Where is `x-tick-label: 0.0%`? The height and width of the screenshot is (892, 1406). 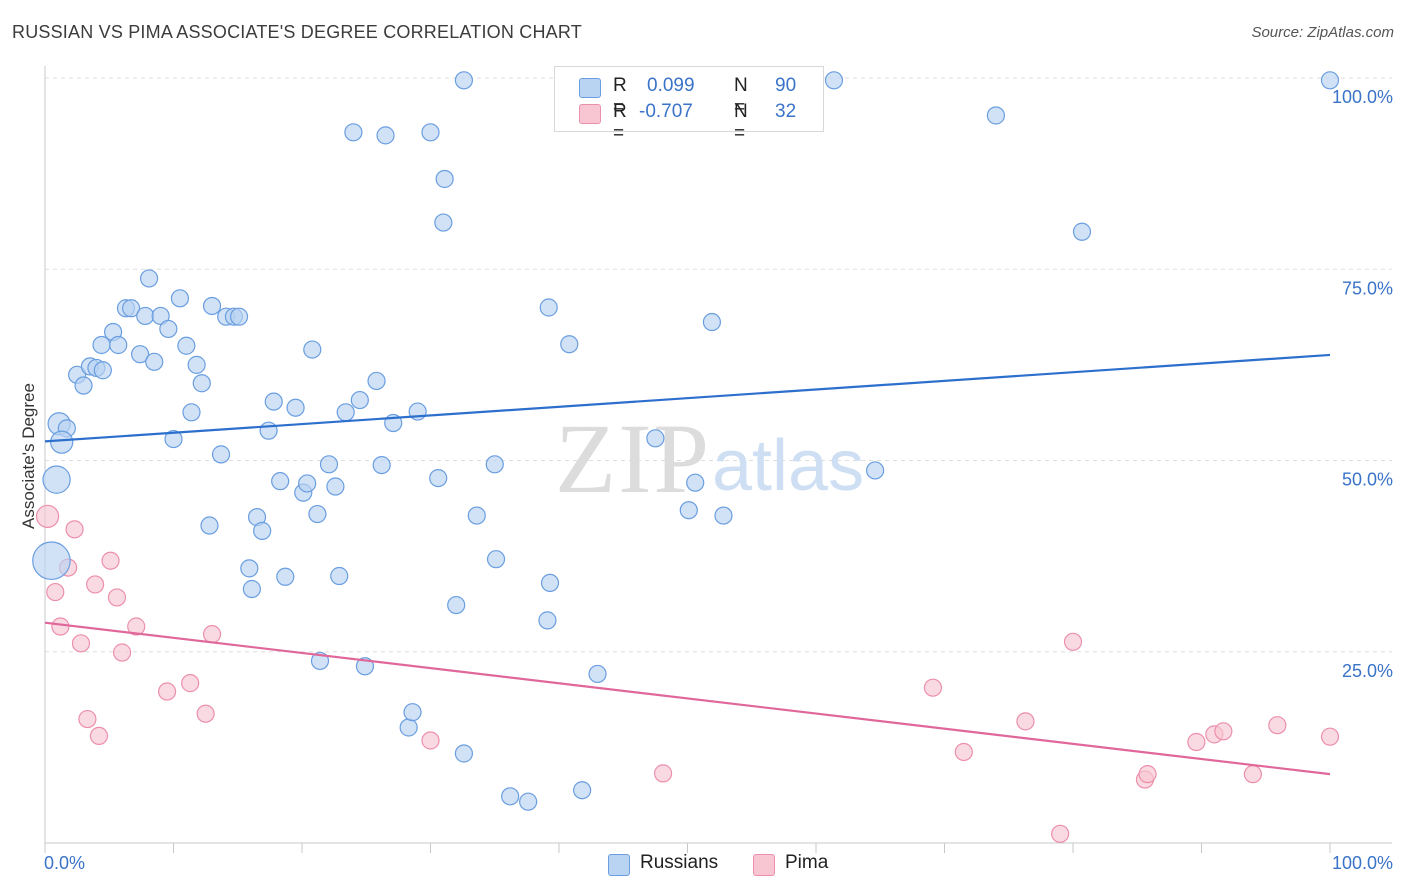 x-tick-label: 0.0% is located at coordinates (64, 863).